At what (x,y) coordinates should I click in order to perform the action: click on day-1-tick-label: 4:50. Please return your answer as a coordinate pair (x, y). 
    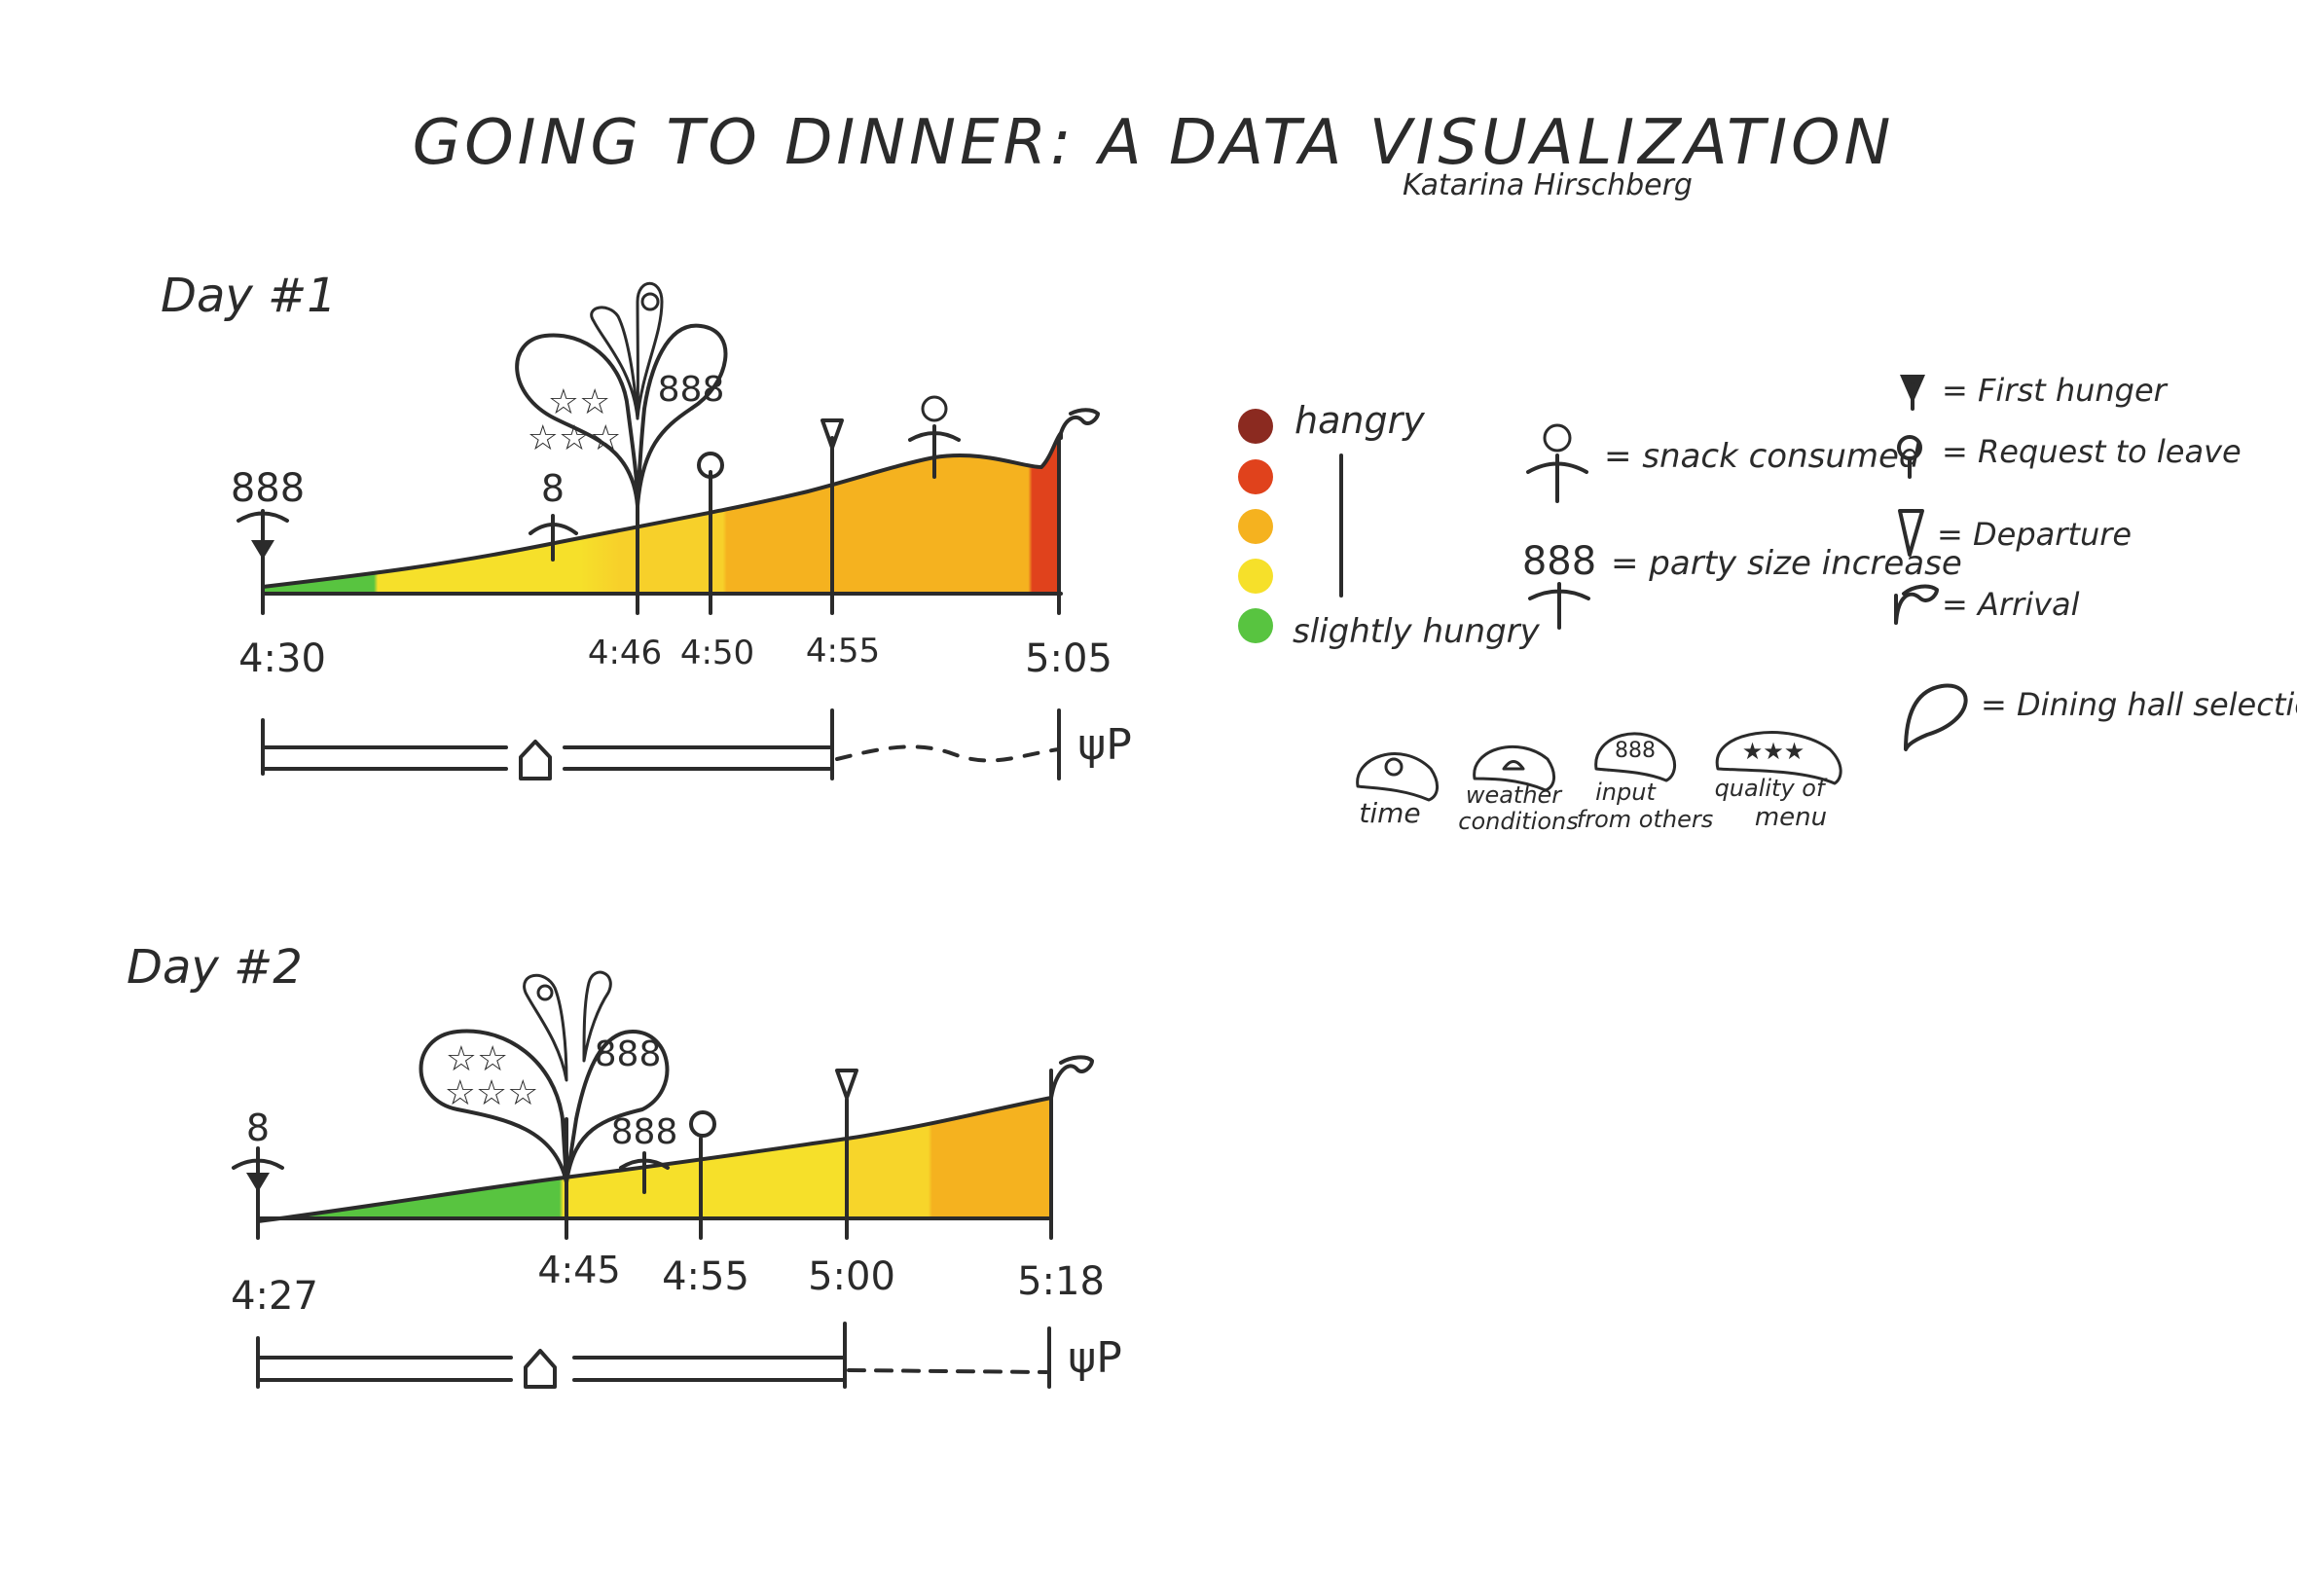
    Looking at the image, I should click on (717, 653).